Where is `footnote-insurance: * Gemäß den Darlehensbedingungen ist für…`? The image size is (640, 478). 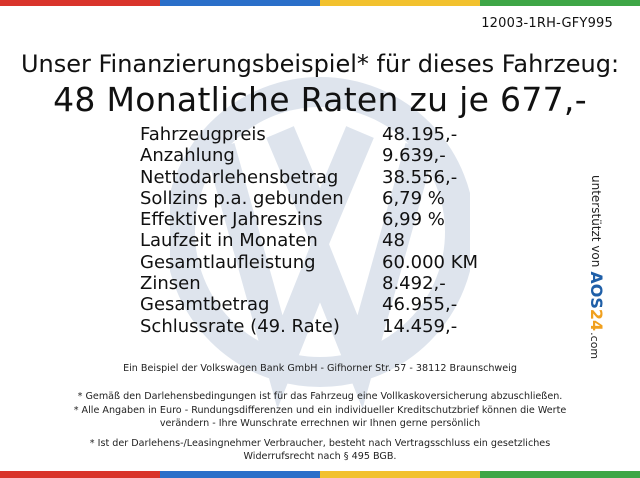
footnote-insurance: * Gemäß den Darlehensbedingungen ist für… is located at coordinates (320, 396).